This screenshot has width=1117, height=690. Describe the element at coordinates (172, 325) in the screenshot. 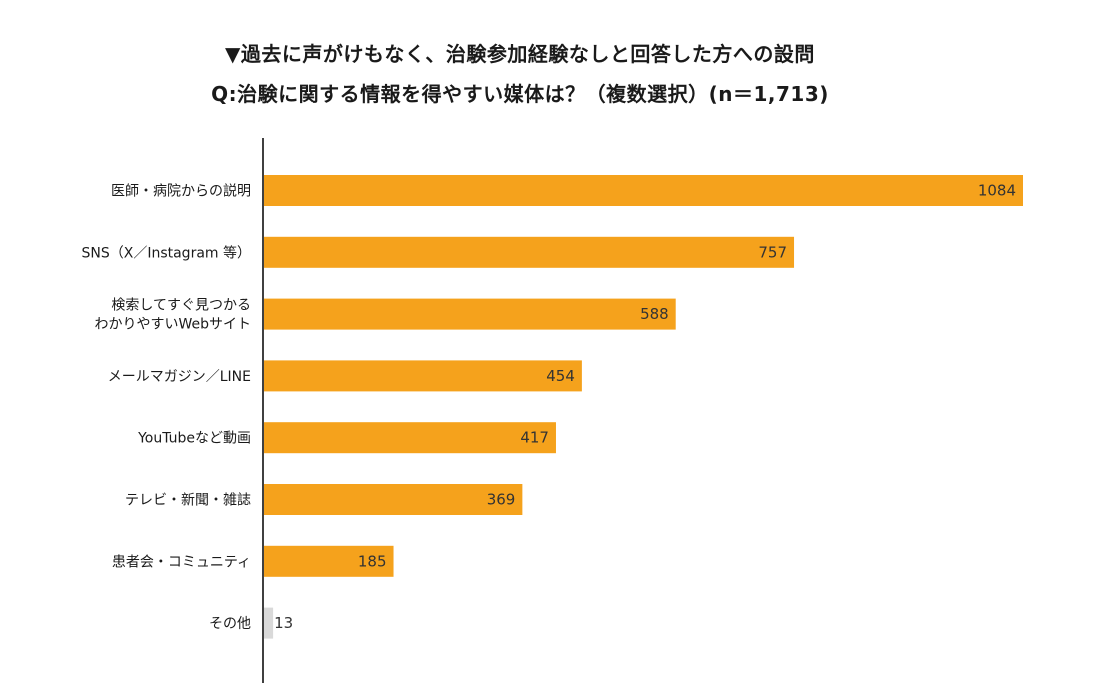

I see `category-label-2-line-1: わかりやすいWebサイト` at that location.